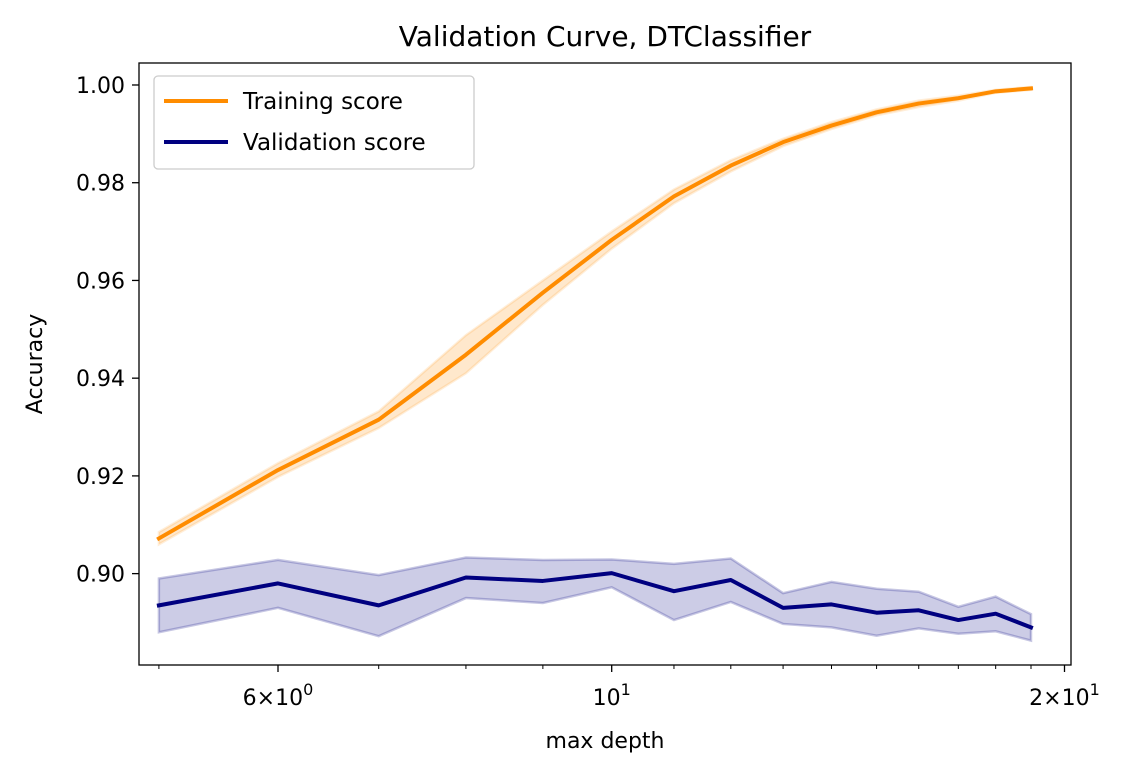 This screenshot has height=775, width=1130. I want to click on y-tick-label: 0.94, so click(100, 379).